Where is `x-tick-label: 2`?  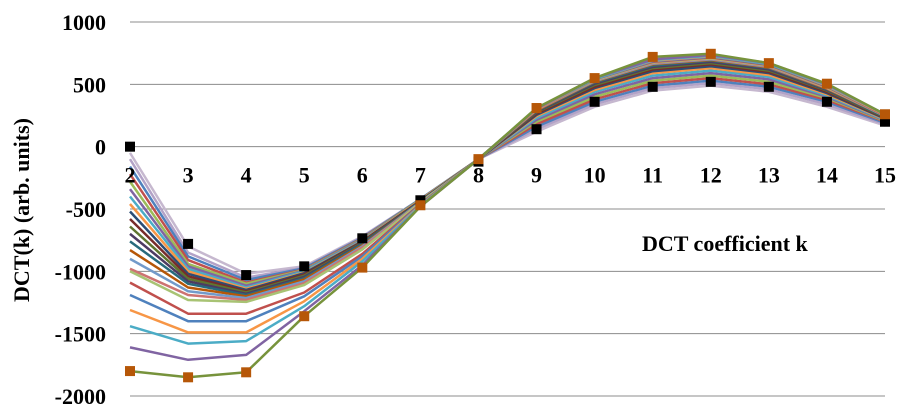
x-tick-label: 2 is located at coordinates (130, 175).